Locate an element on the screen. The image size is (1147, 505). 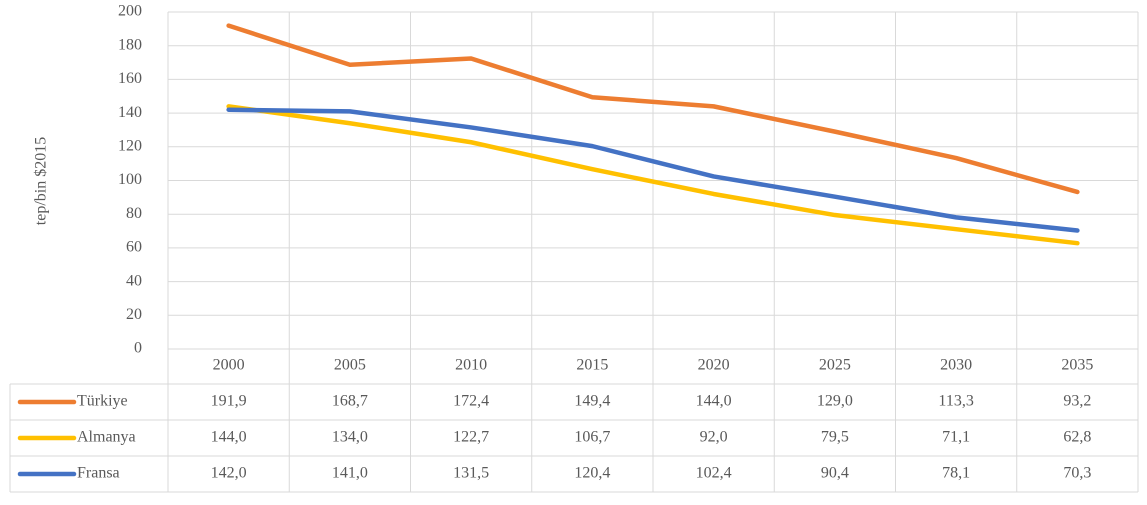
x-tick-label: 2010 is located at coordinates (471, 365).